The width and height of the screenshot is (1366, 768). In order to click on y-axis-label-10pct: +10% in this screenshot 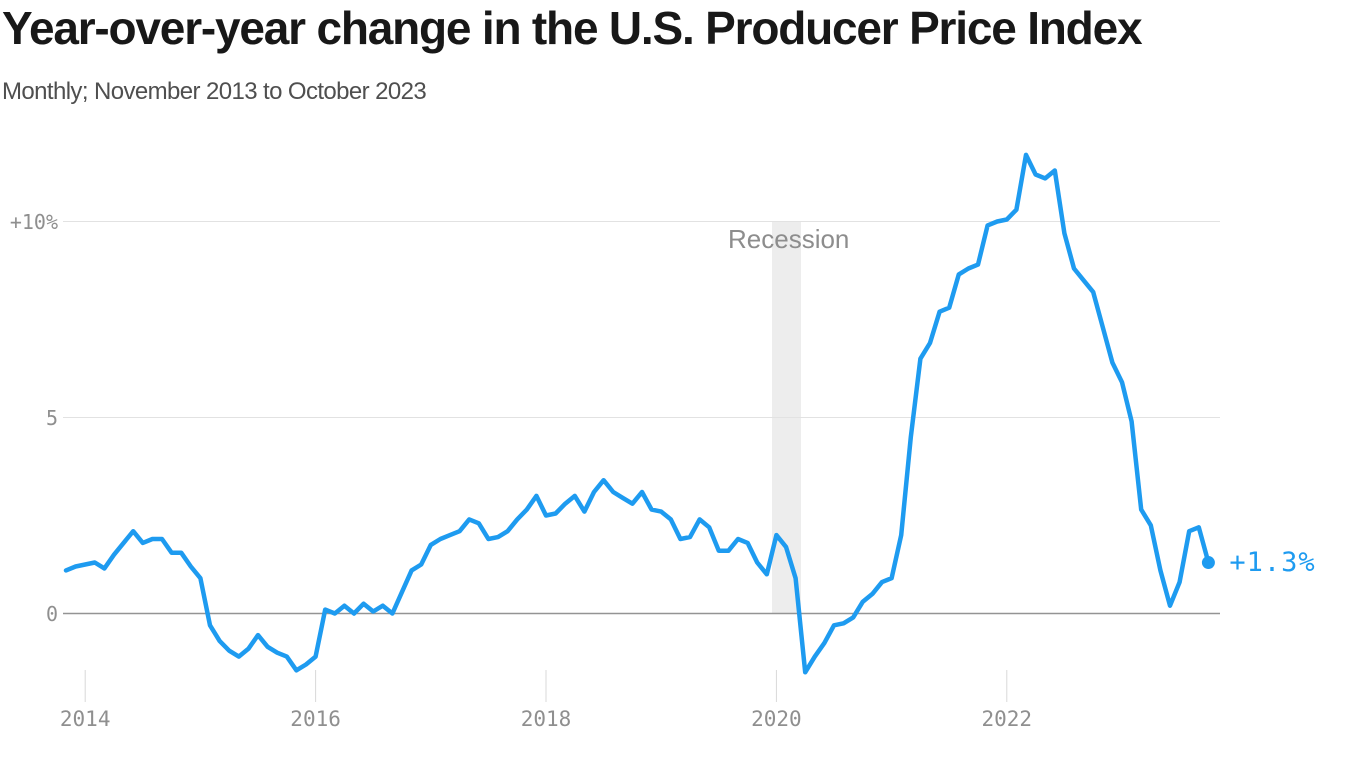, I will do `click(33, 221)`.